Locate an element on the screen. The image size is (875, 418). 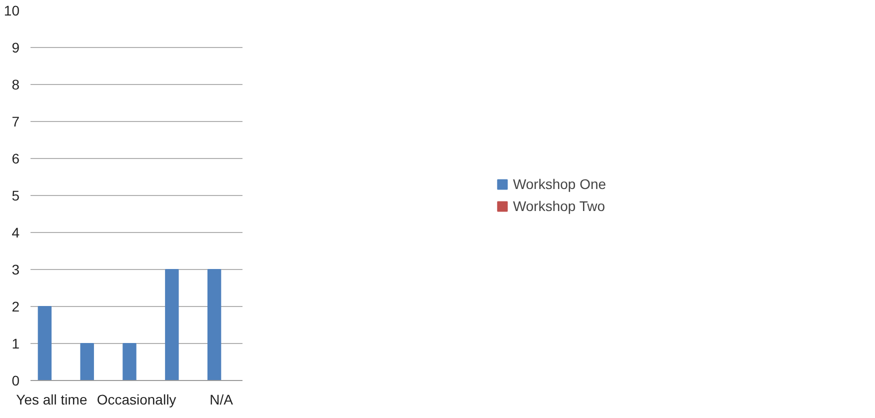
x-tick-label: Yes all time is located at coordinates (52, 400).